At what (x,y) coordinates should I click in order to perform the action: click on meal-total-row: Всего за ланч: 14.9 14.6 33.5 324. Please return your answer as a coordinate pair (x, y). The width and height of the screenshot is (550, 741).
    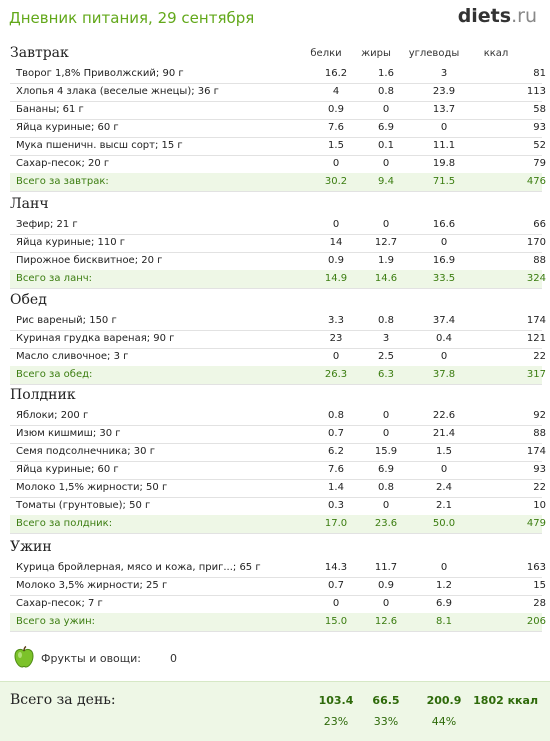
    Looking at the image, I should click on (278, 279).